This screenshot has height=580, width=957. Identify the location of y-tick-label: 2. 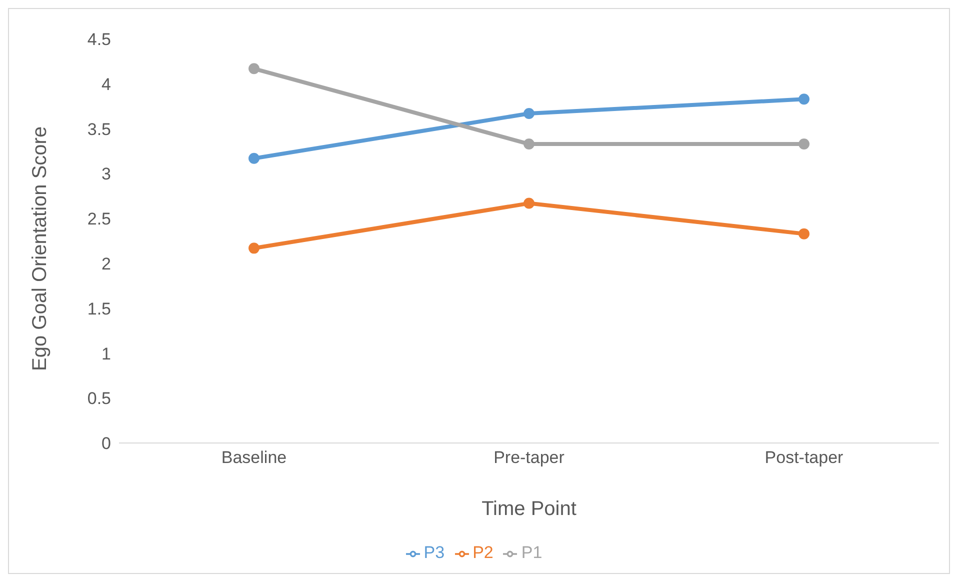
(106, 264).